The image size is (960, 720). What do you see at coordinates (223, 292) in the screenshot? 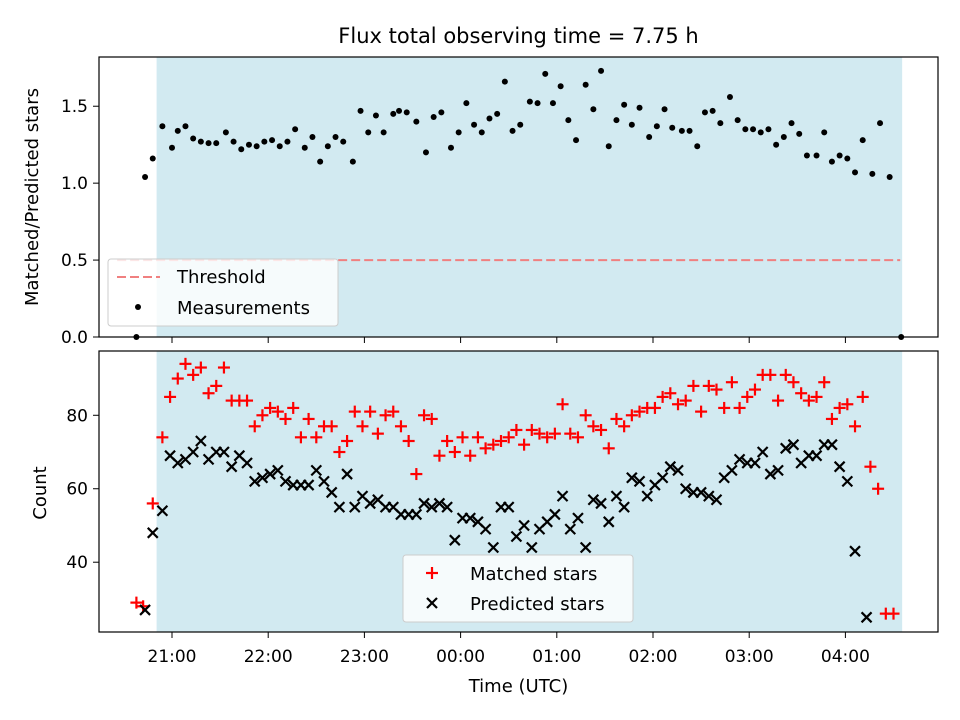
I see `top-legend: Threshold Measurements` at bounding box center [223, 292].